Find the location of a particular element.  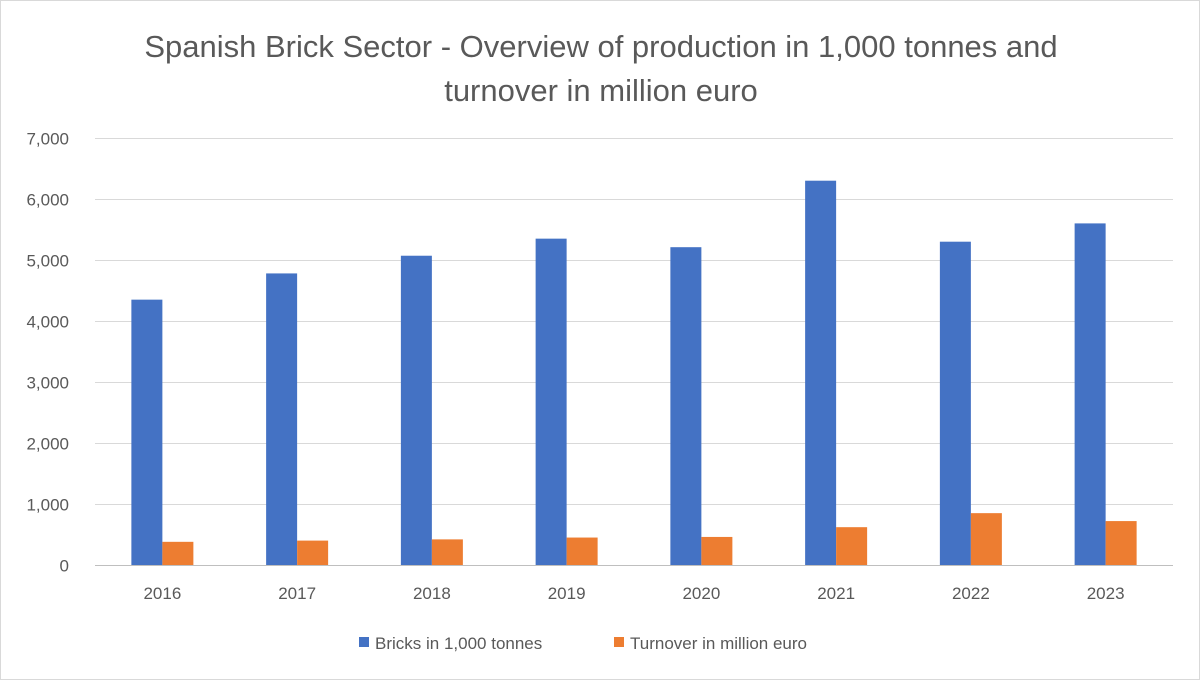

x-tick-label: 2020 is located at coordinates (701, 593).